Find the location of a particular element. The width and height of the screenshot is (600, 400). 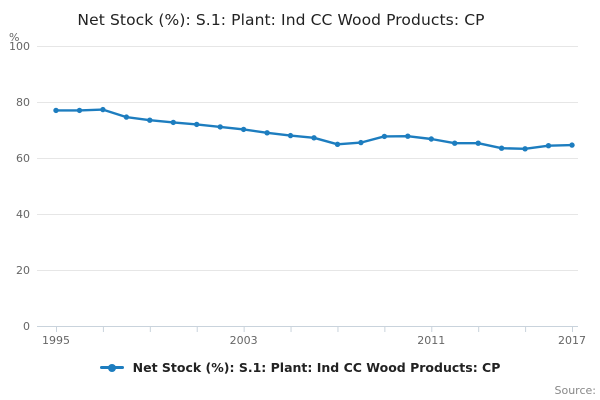

svg-text: 40 is located at coordinates (23, 214).